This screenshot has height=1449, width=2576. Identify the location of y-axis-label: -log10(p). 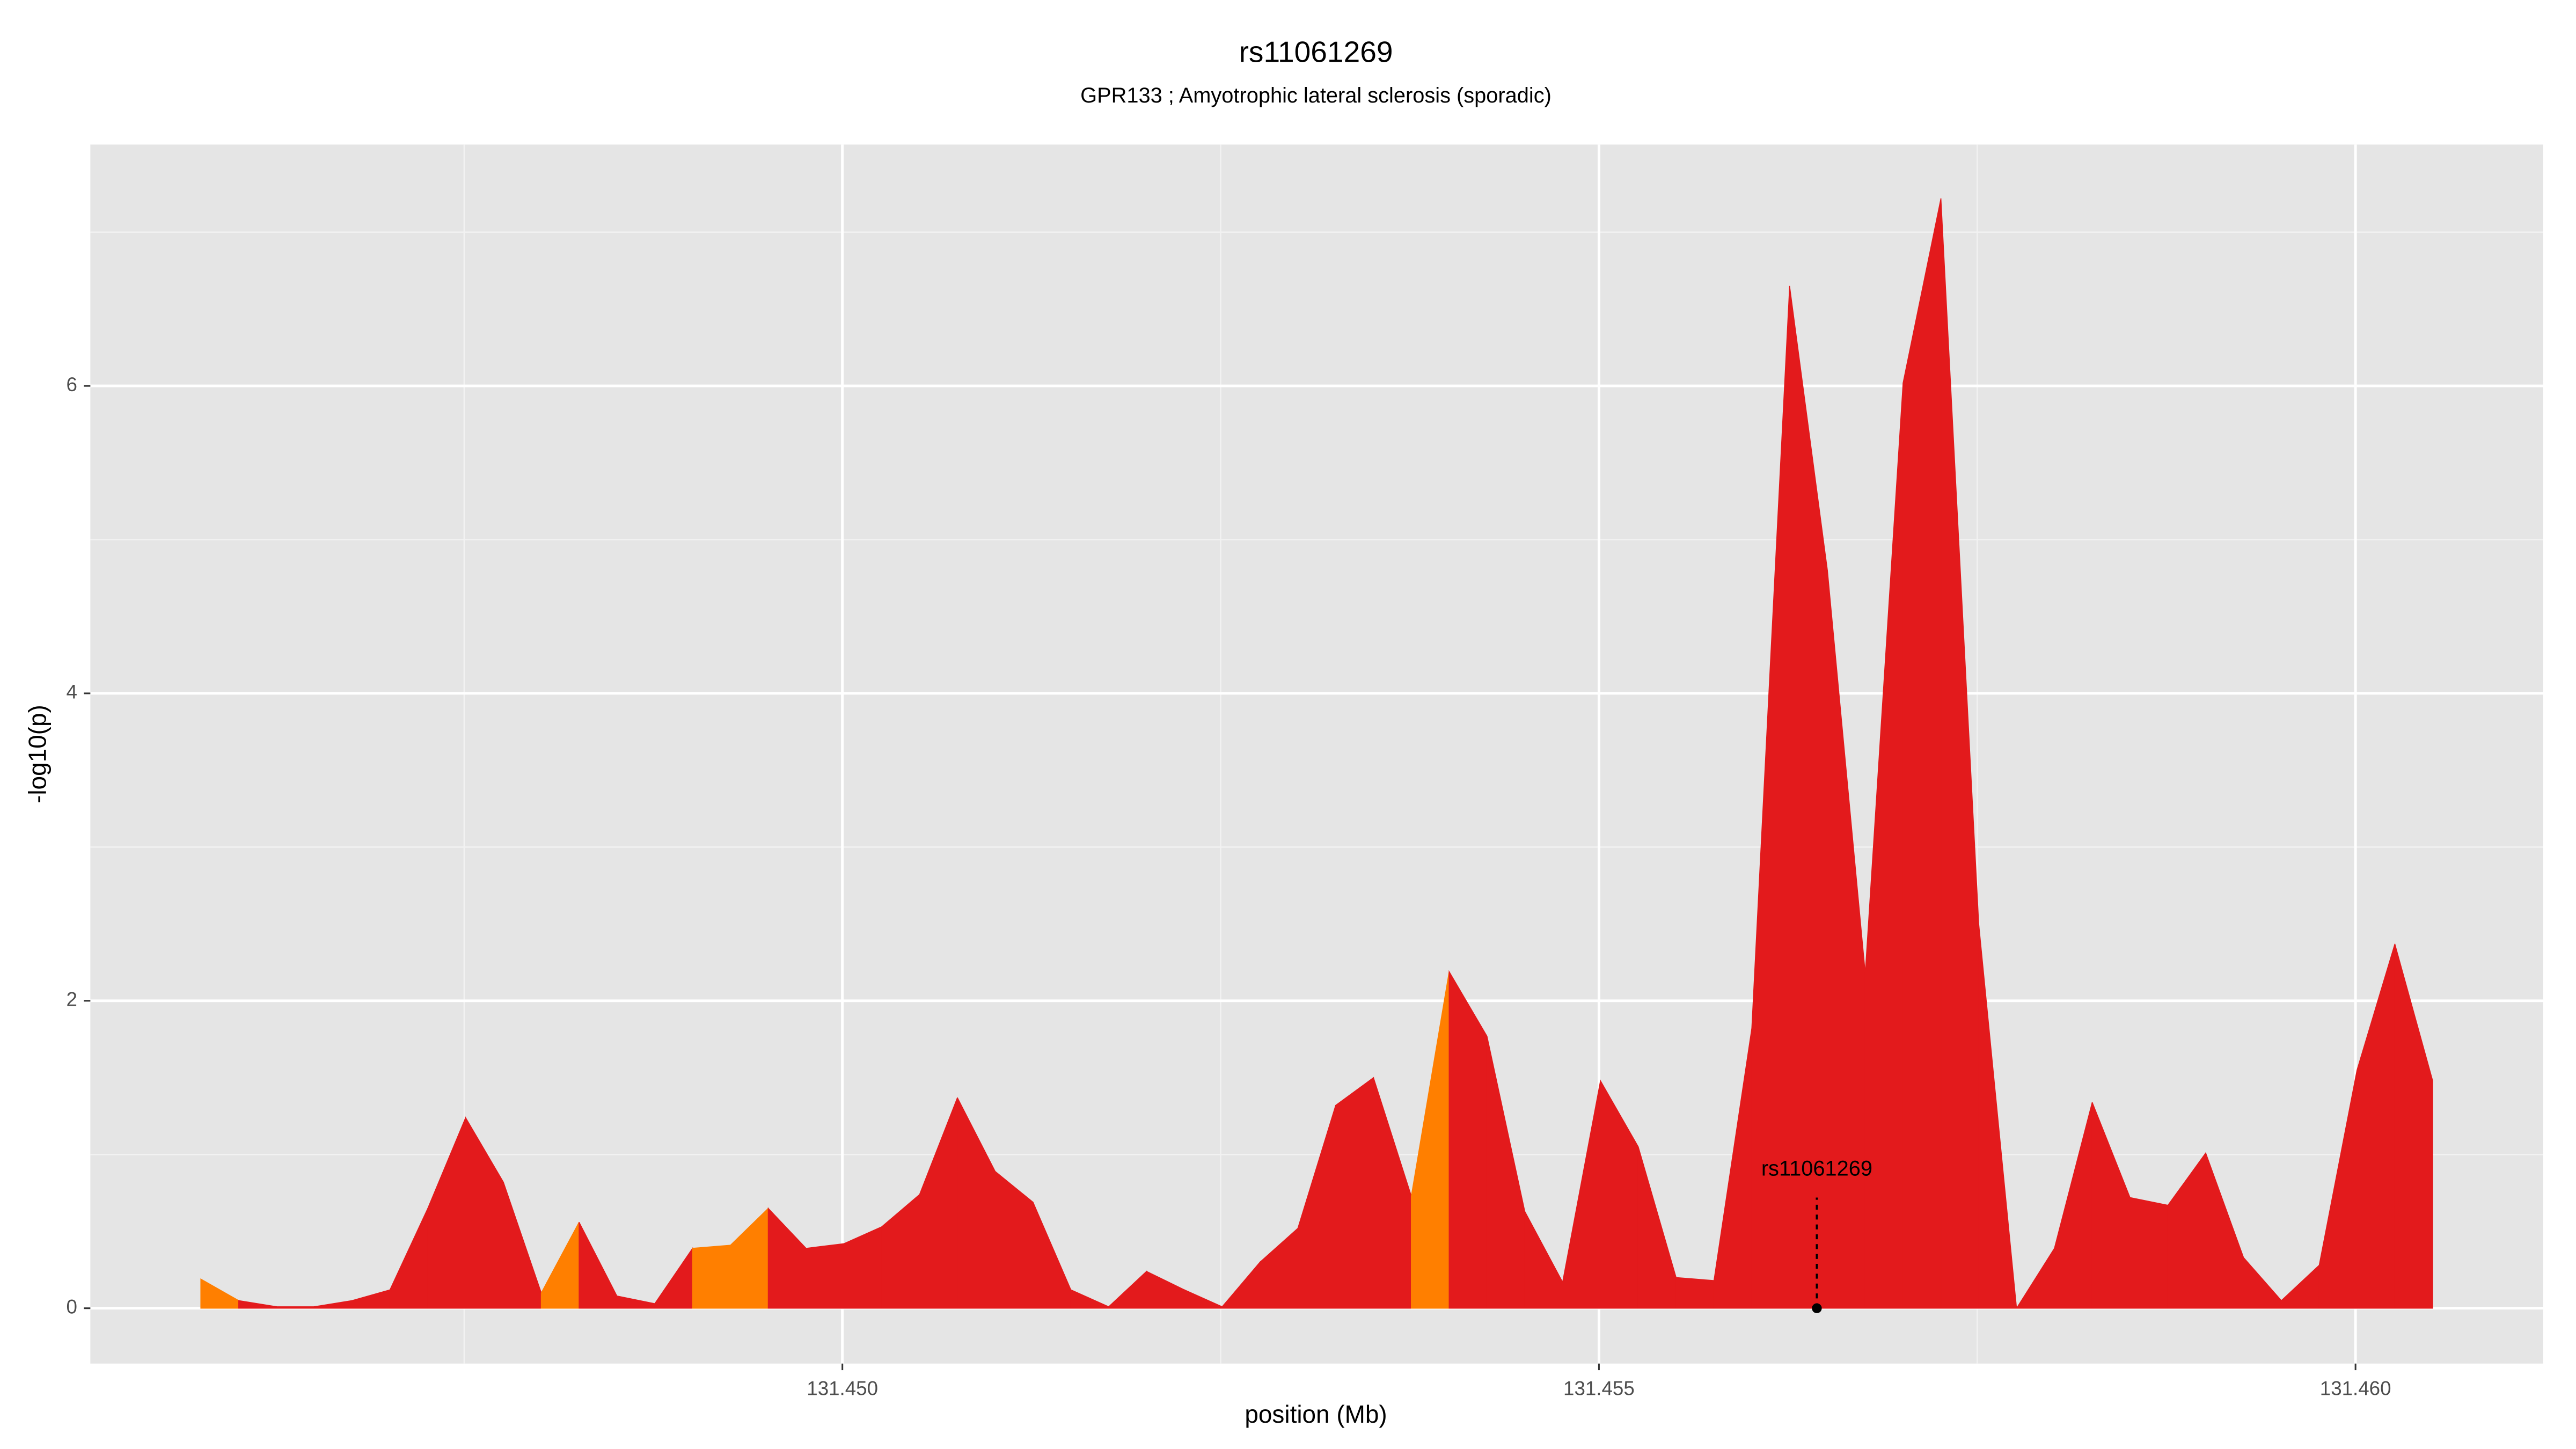
(38, 754).